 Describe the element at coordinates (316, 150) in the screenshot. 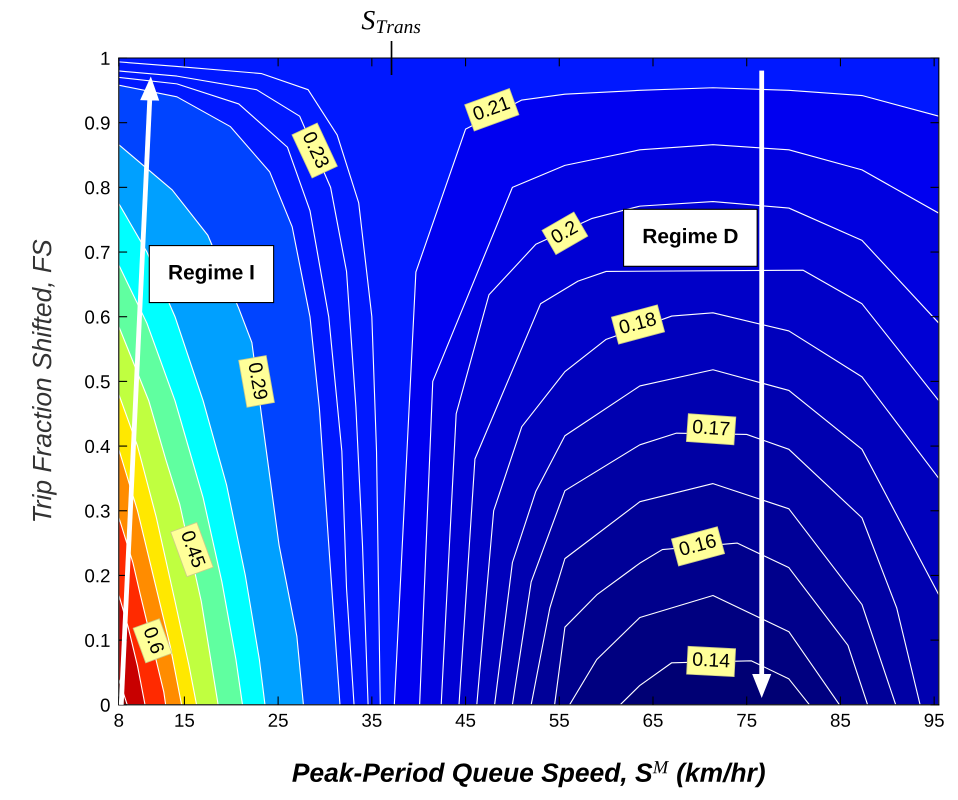

I see `annotation: 0.23` at that location.